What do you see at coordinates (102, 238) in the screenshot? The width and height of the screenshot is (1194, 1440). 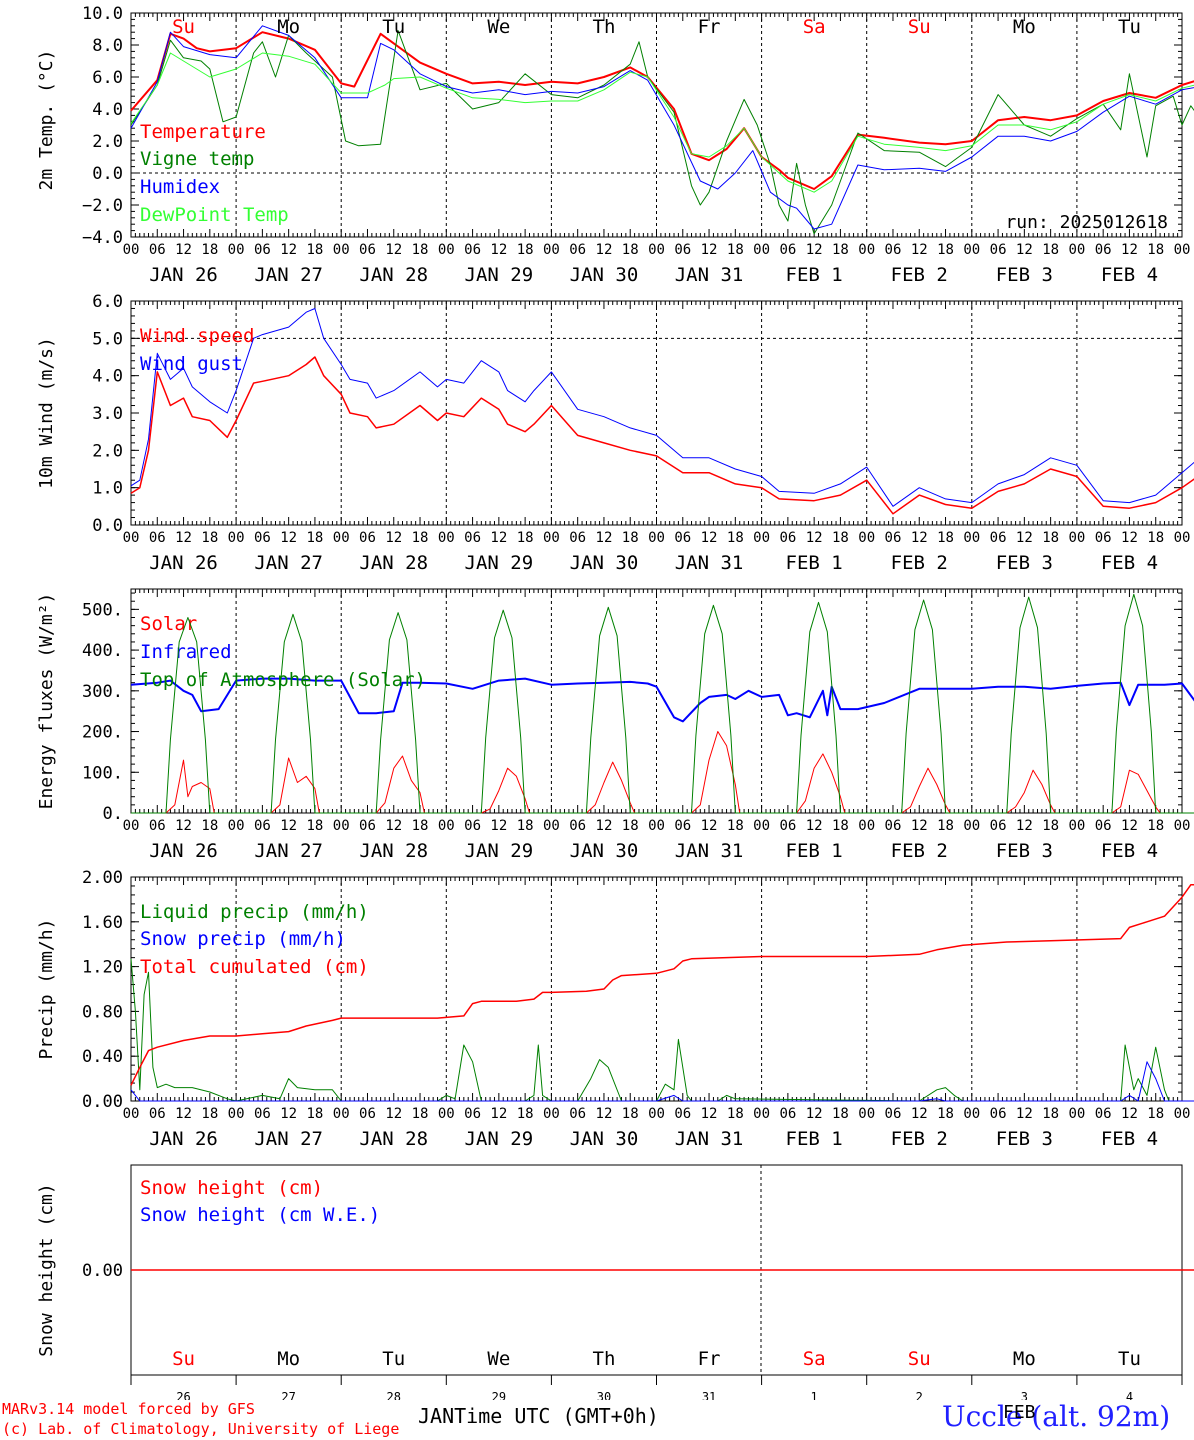 I see `y-tick-label: −4.0` at bounding box center [102, 238].